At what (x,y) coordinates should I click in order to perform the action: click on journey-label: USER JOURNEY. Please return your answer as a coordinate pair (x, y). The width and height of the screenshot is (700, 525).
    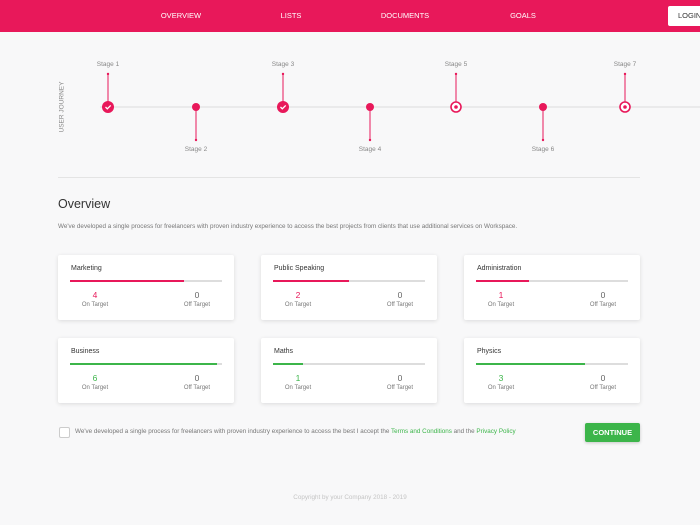
    Looking at the image, I should click on (62, 107).